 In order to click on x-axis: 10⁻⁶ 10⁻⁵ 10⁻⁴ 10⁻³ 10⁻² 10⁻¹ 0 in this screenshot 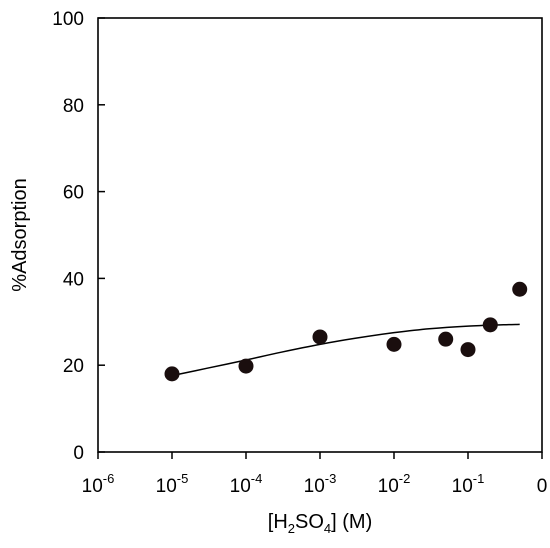, I will do `click(315, 474)`.